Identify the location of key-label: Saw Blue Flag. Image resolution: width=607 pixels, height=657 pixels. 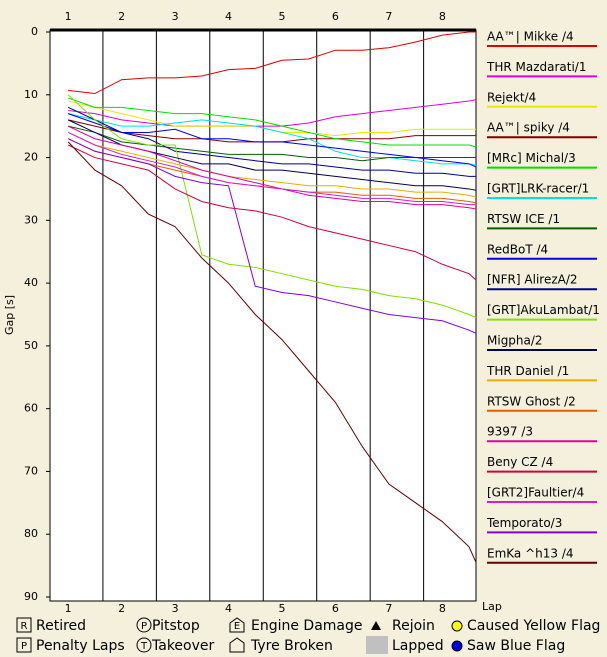
(516, 646).